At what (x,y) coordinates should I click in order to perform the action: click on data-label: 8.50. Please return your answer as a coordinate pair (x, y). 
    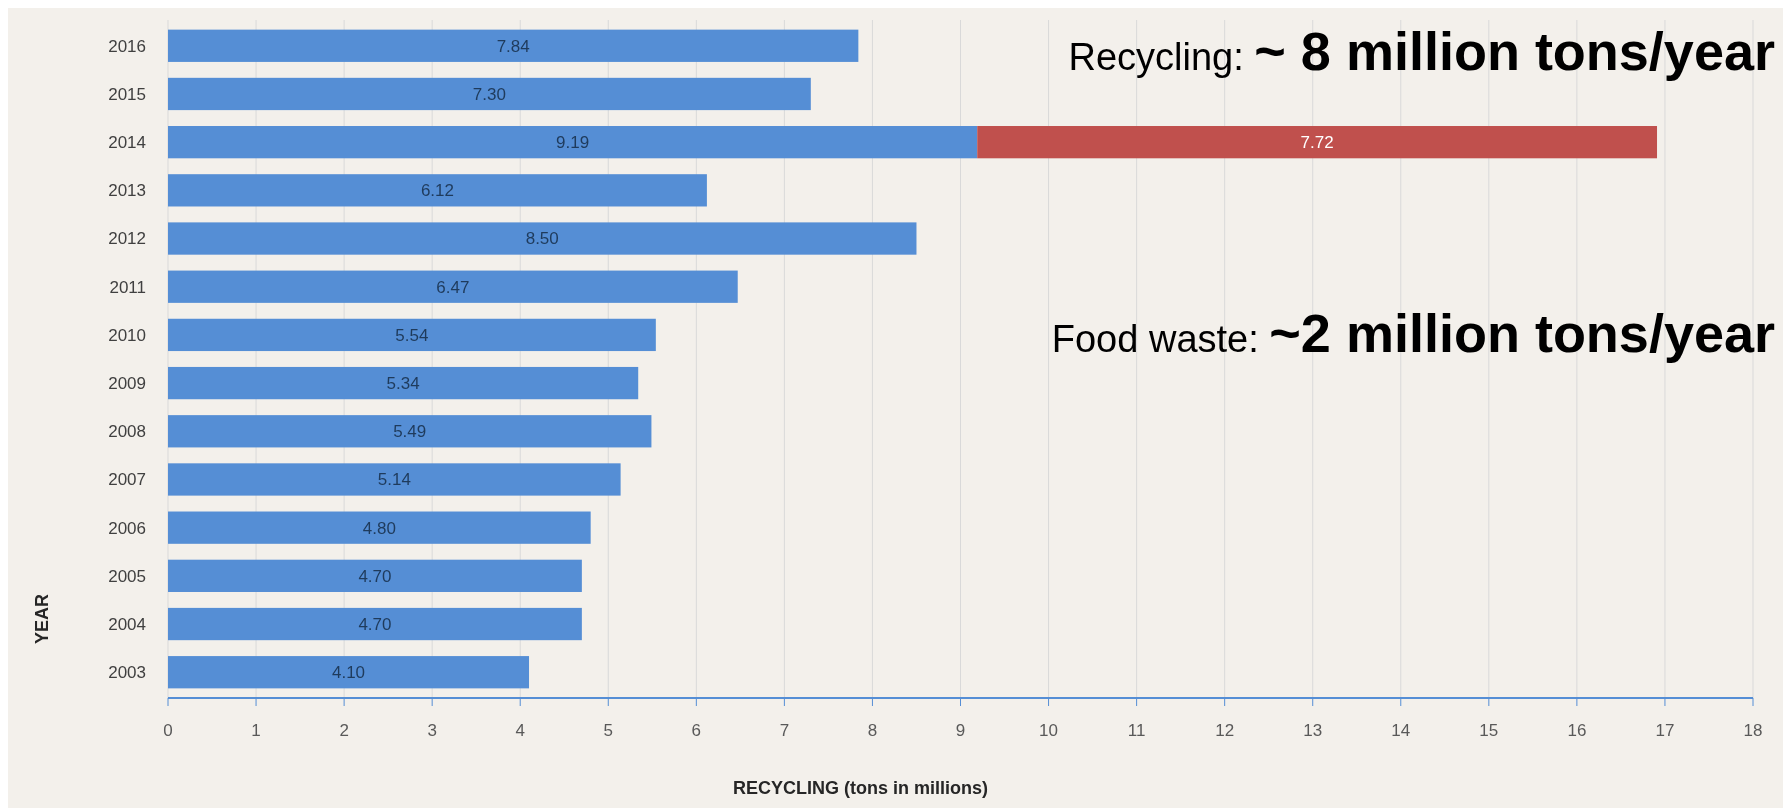
    Looking at the image, I should click on (542, 239).